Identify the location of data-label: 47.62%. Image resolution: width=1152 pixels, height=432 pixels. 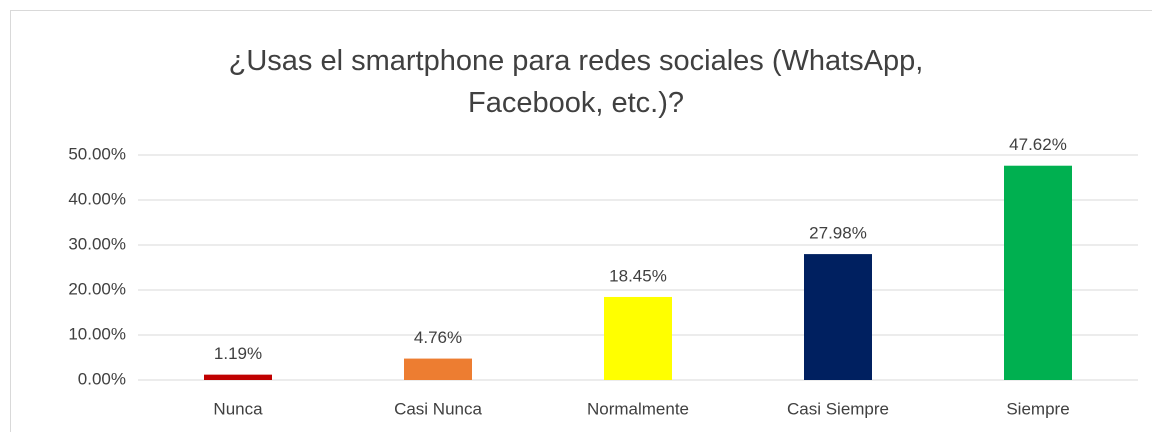
(1038, 144).